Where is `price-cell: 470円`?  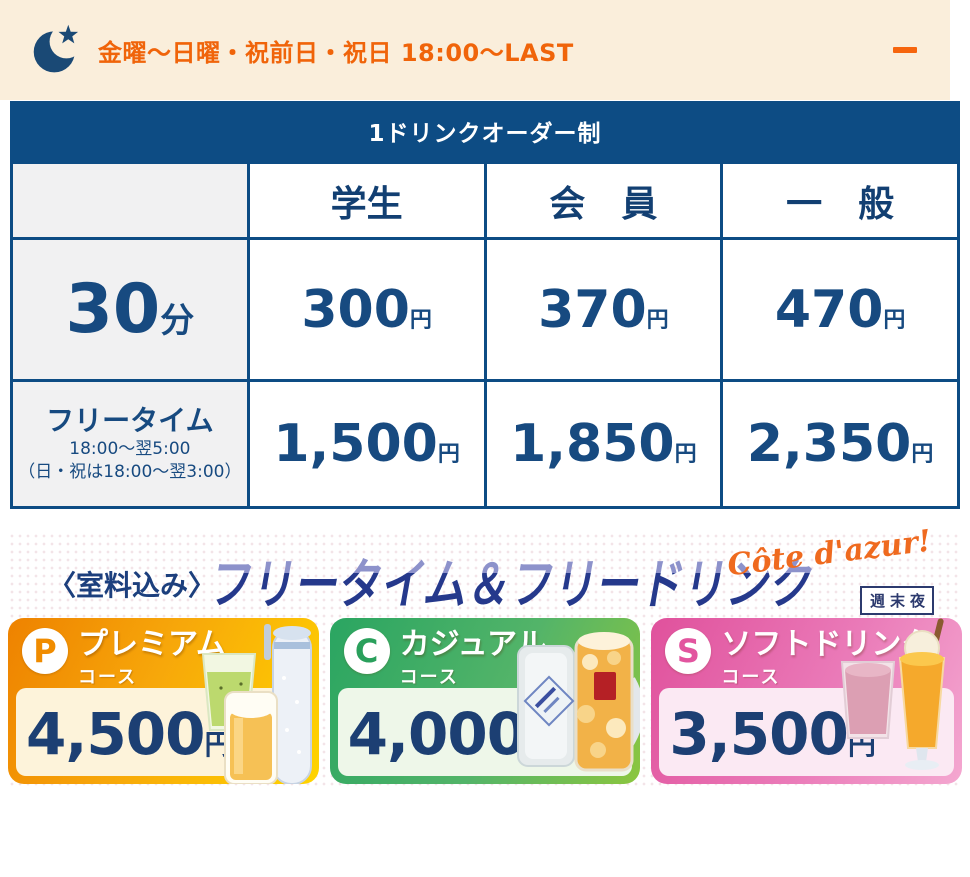 price-cell: 470円 is located at coordinates (840, 309).